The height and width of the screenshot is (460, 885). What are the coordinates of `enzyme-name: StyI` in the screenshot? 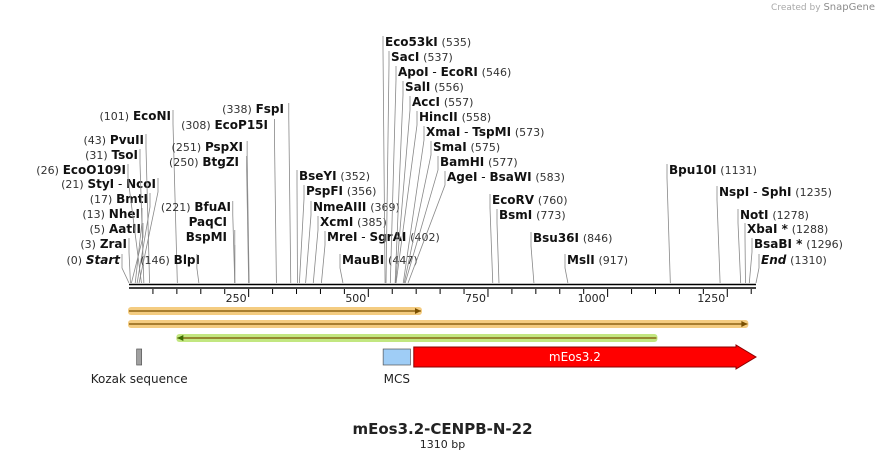 It's located at (100, 184).